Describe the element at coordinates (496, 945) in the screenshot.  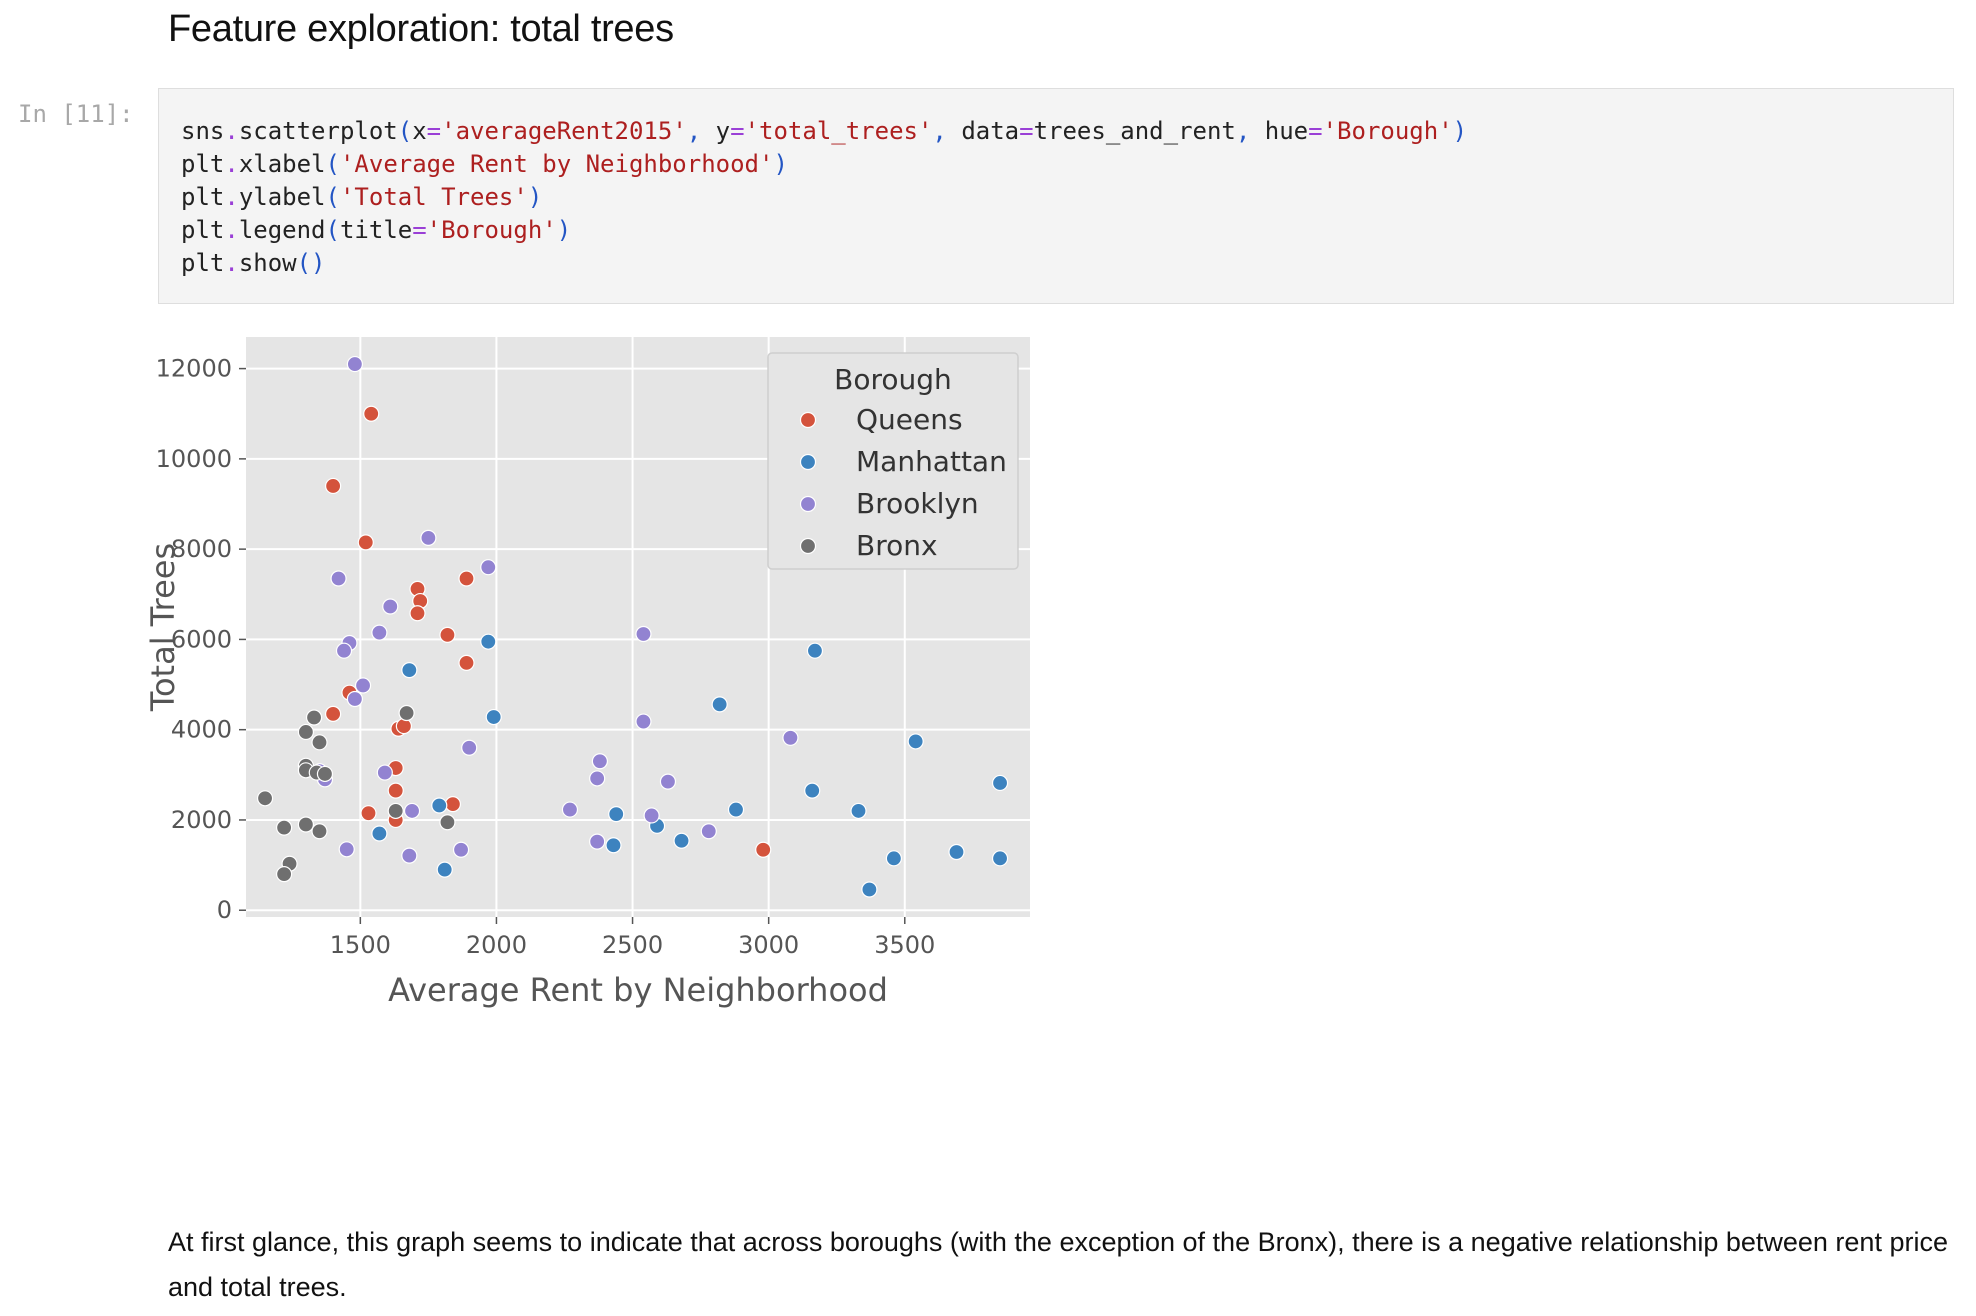
I see `x-tick-label: 2000` at that location.